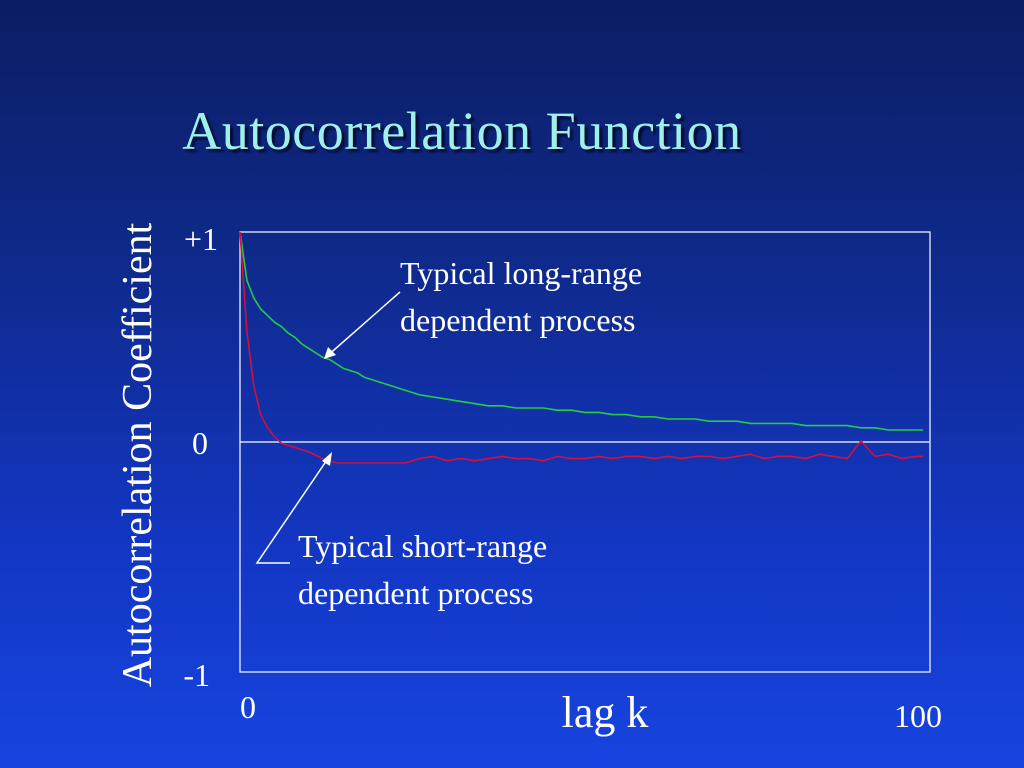 The height and width of the screenshot is (768, 1024). Describe the element at coordinates (330, 353) in the screenshot. I see `annotation-long-range-arrowhead` at that location.